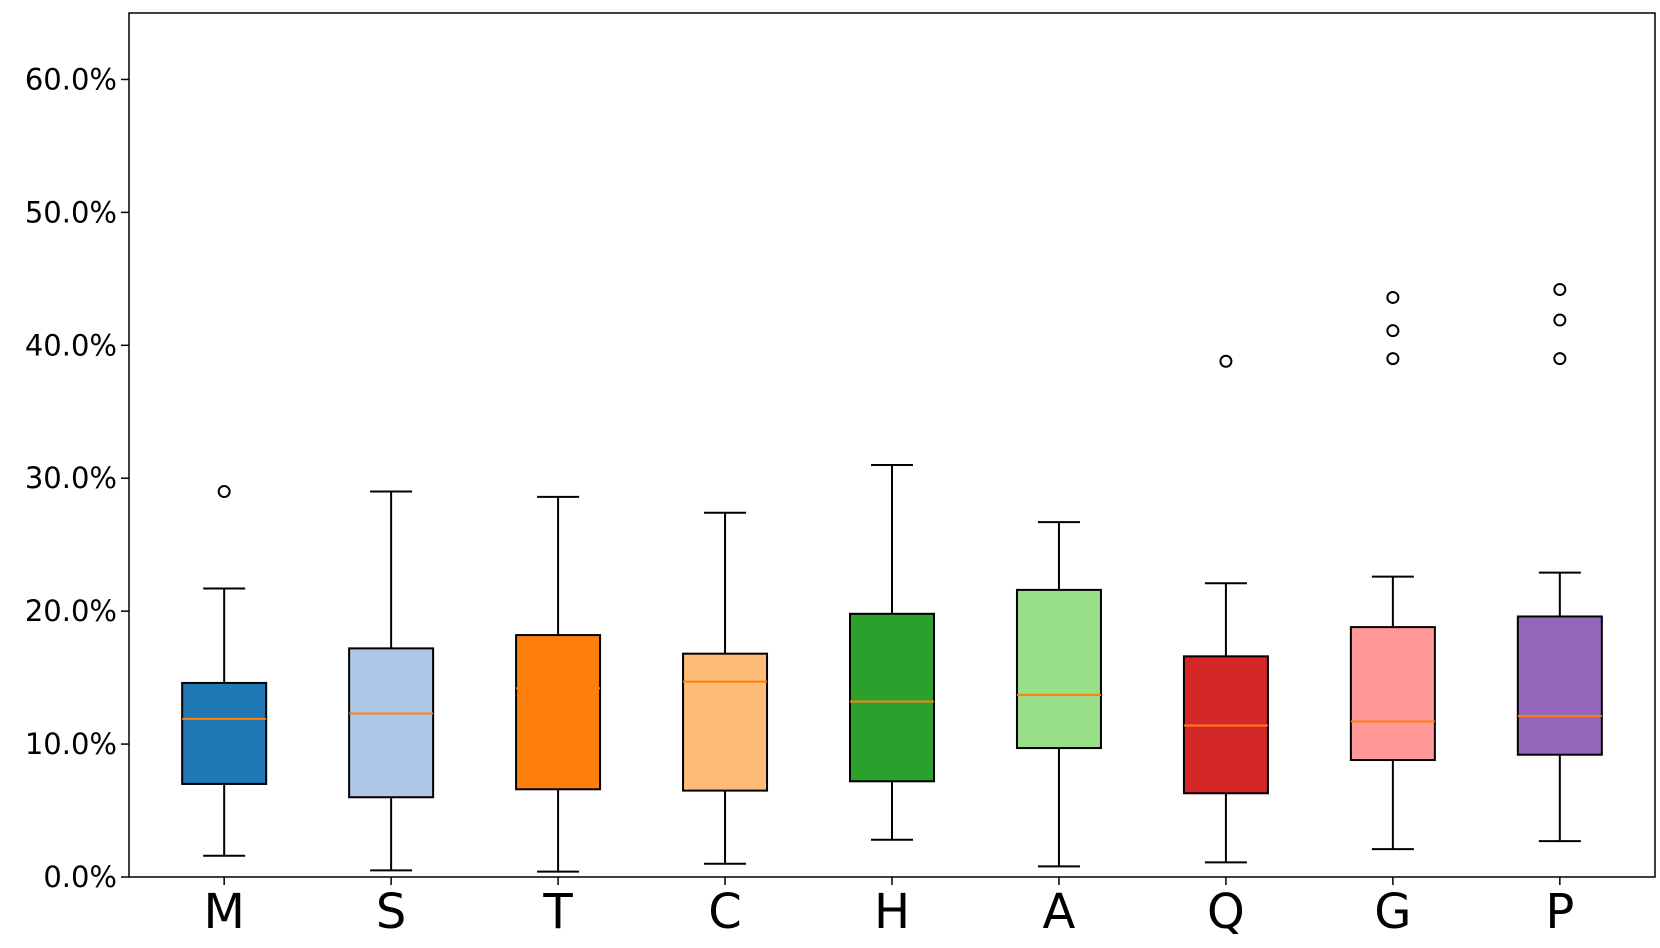 The height and width of the screenshot is (948, 1660). Describe the element at coordinates (1559, 562) in the screenshot. I see `box-group-p` at that location.